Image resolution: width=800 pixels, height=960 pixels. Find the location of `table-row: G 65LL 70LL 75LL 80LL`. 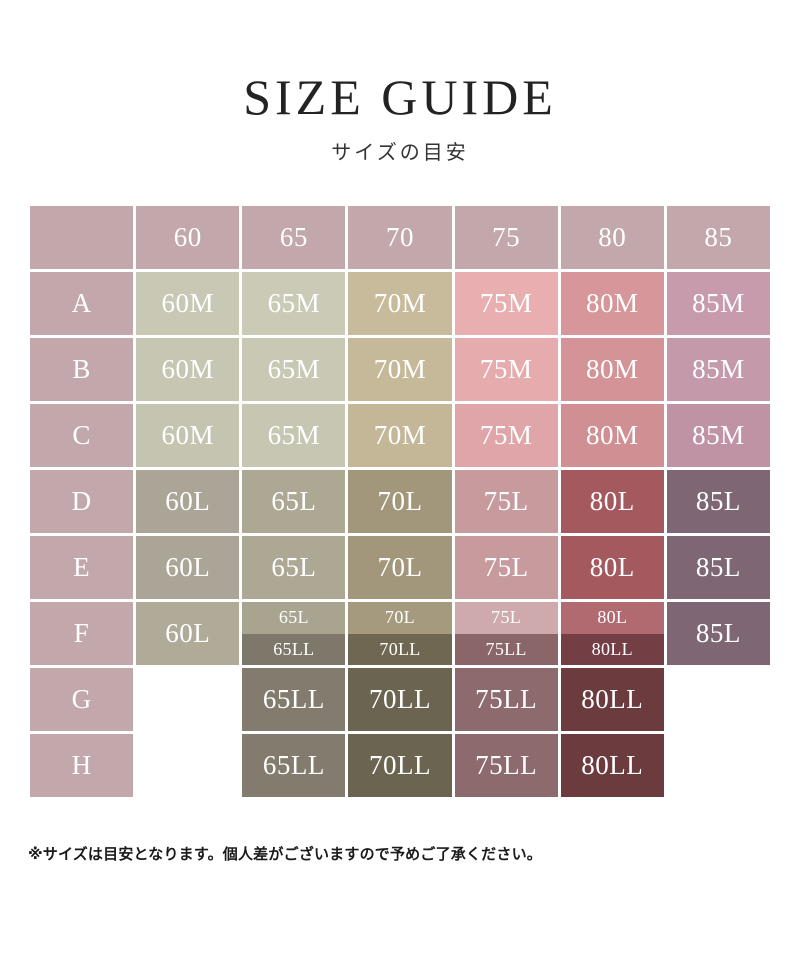

table-row: G 65LL 70LL 75LL 80LL is located at coordinates (400, 699).